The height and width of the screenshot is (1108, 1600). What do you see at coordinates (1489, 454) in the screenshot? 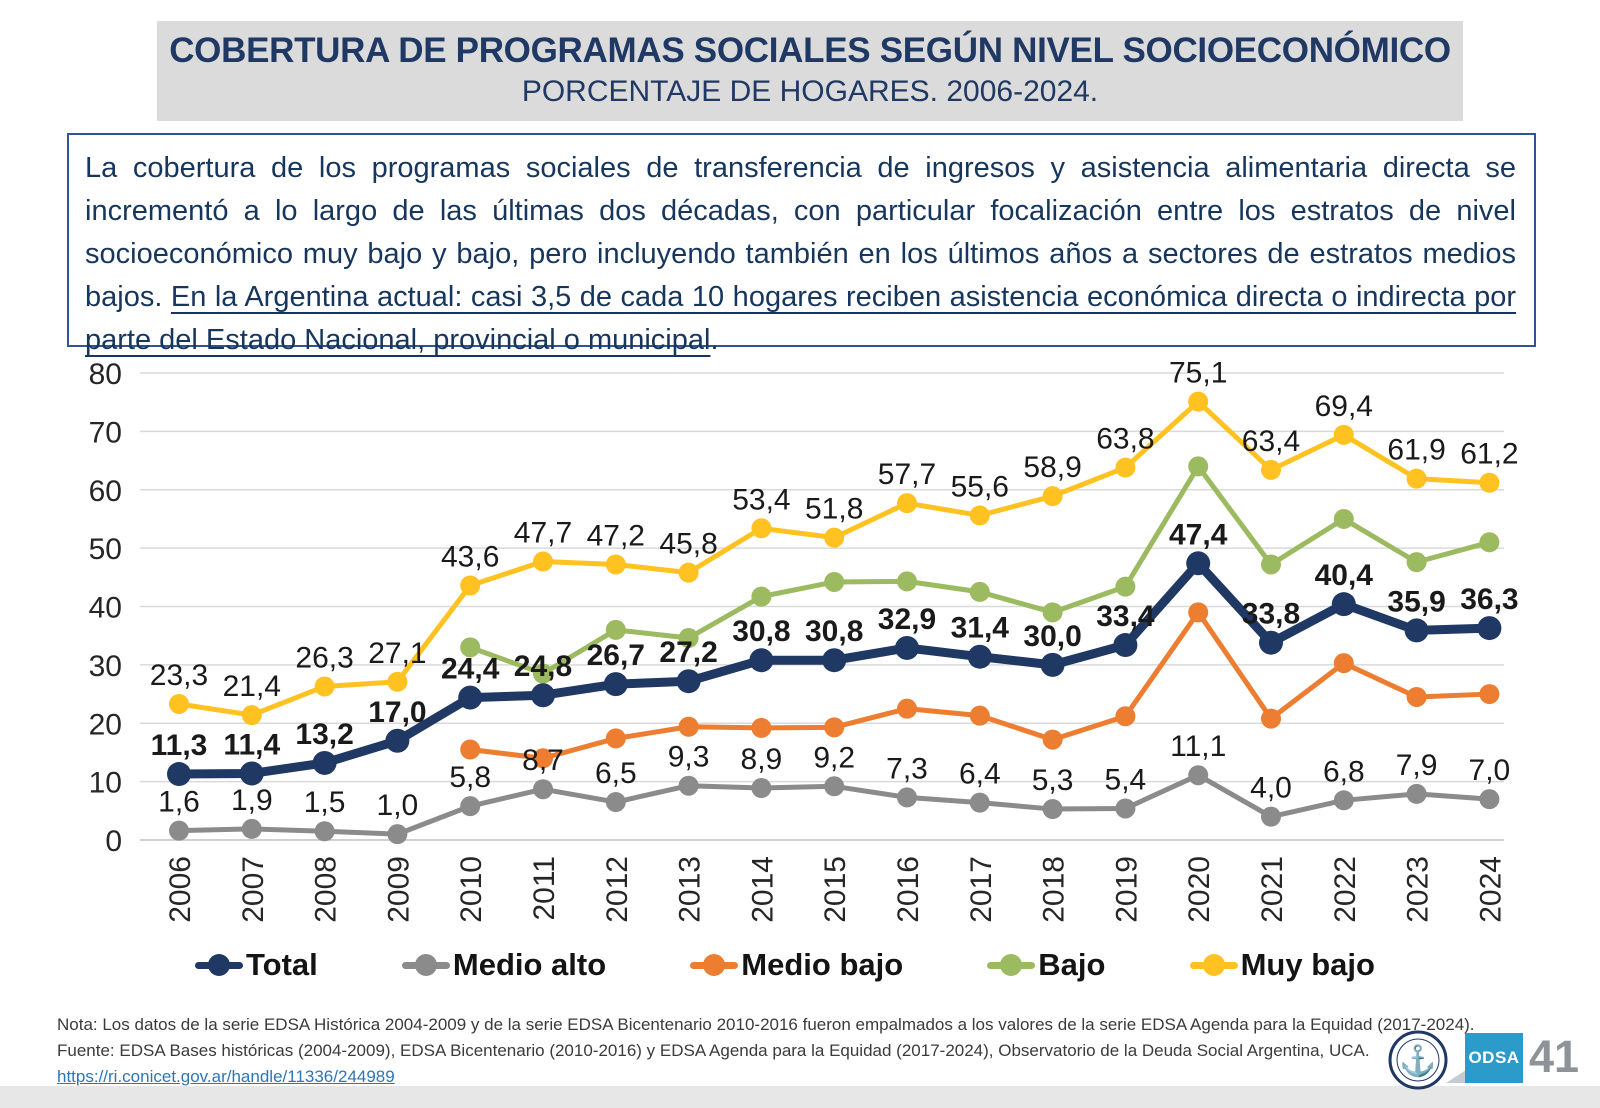
I see `data-label: 61,2` at bounding box center [1489, 454].